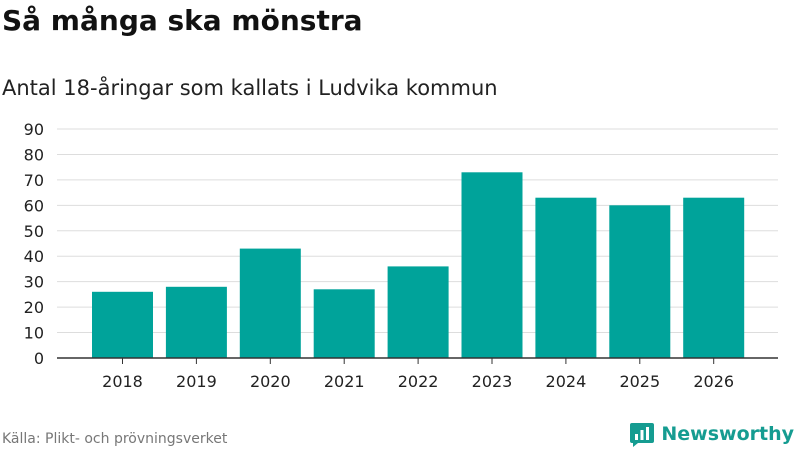  What do you see at coordinates (196, 322) in the screenshot?
I see `bar-2019` at bounding box center [196, 322].